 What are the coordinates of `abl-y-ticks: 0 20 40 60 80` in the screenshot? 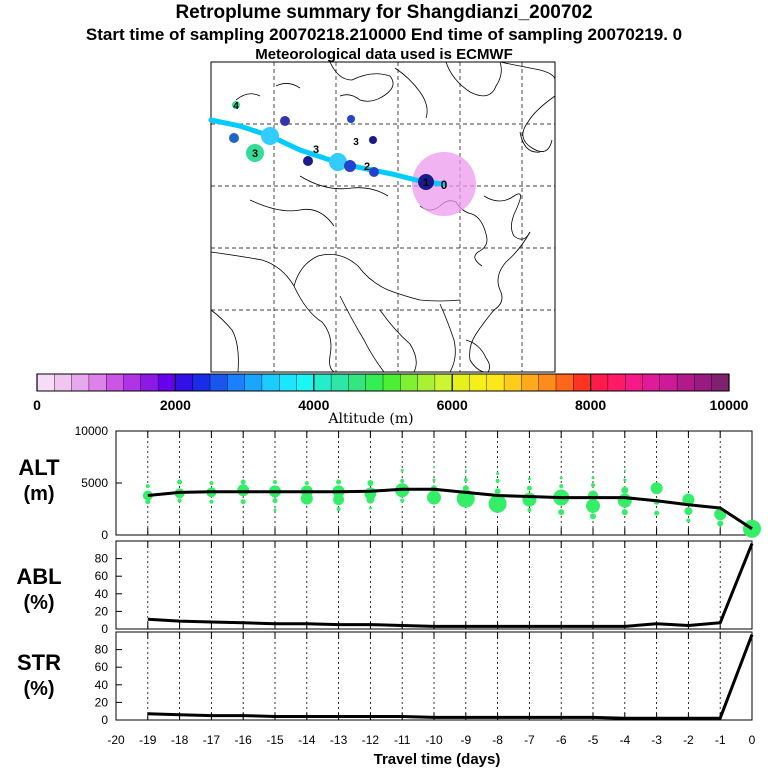 It's located at (108, 594).